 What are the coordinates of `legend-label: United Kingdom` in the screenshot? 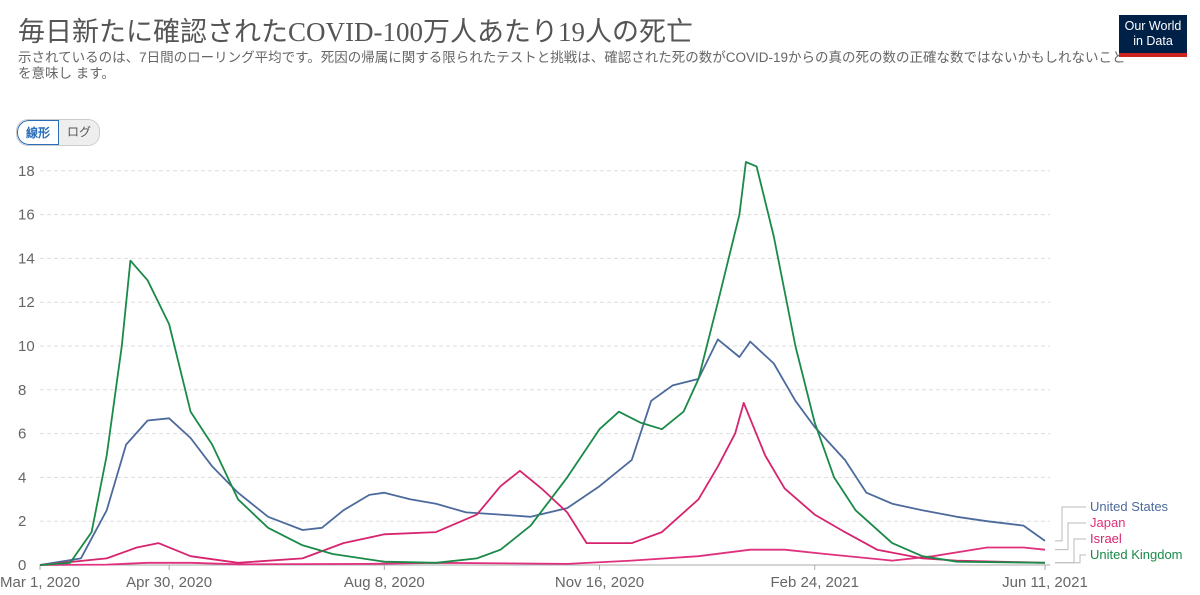 It's located at (1136, 554).